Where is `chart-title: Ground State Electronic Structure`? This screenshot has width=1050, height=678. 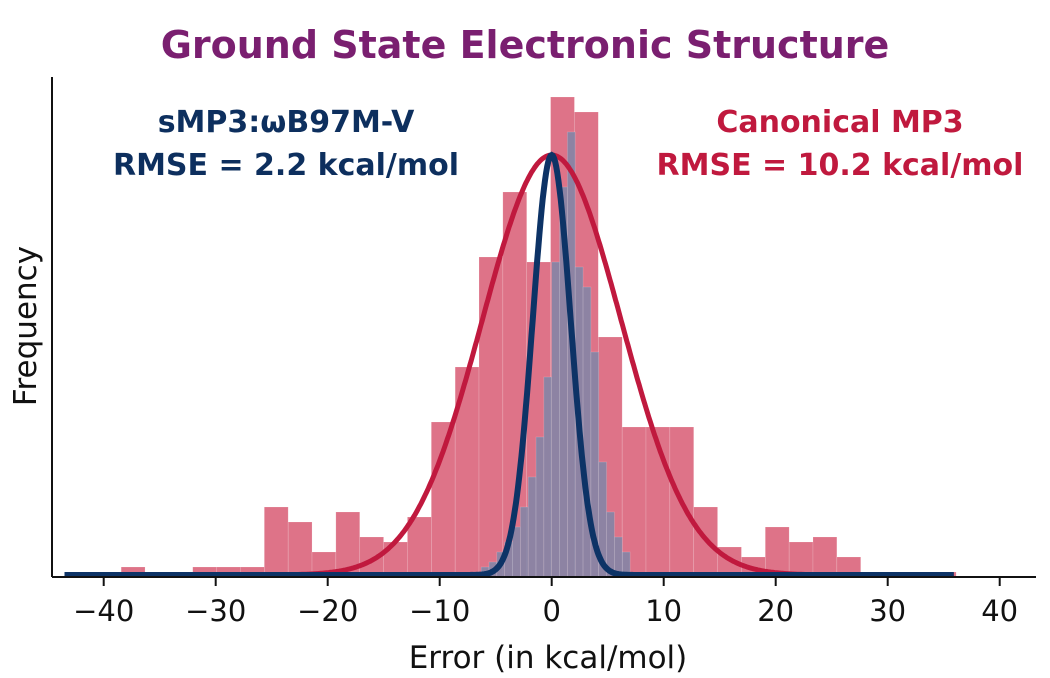
chart-title: Ground State Electronic Structure is located at coordinates (525, 45).